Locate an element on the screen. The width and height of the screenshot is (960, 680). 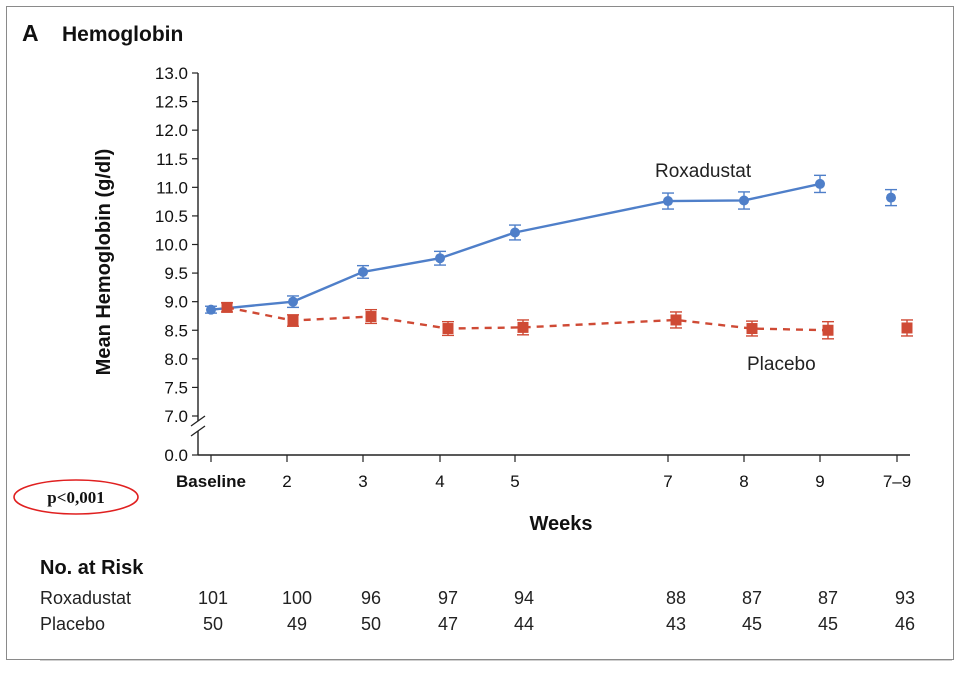
series-line-placebo is located at coordinates (527, 319).